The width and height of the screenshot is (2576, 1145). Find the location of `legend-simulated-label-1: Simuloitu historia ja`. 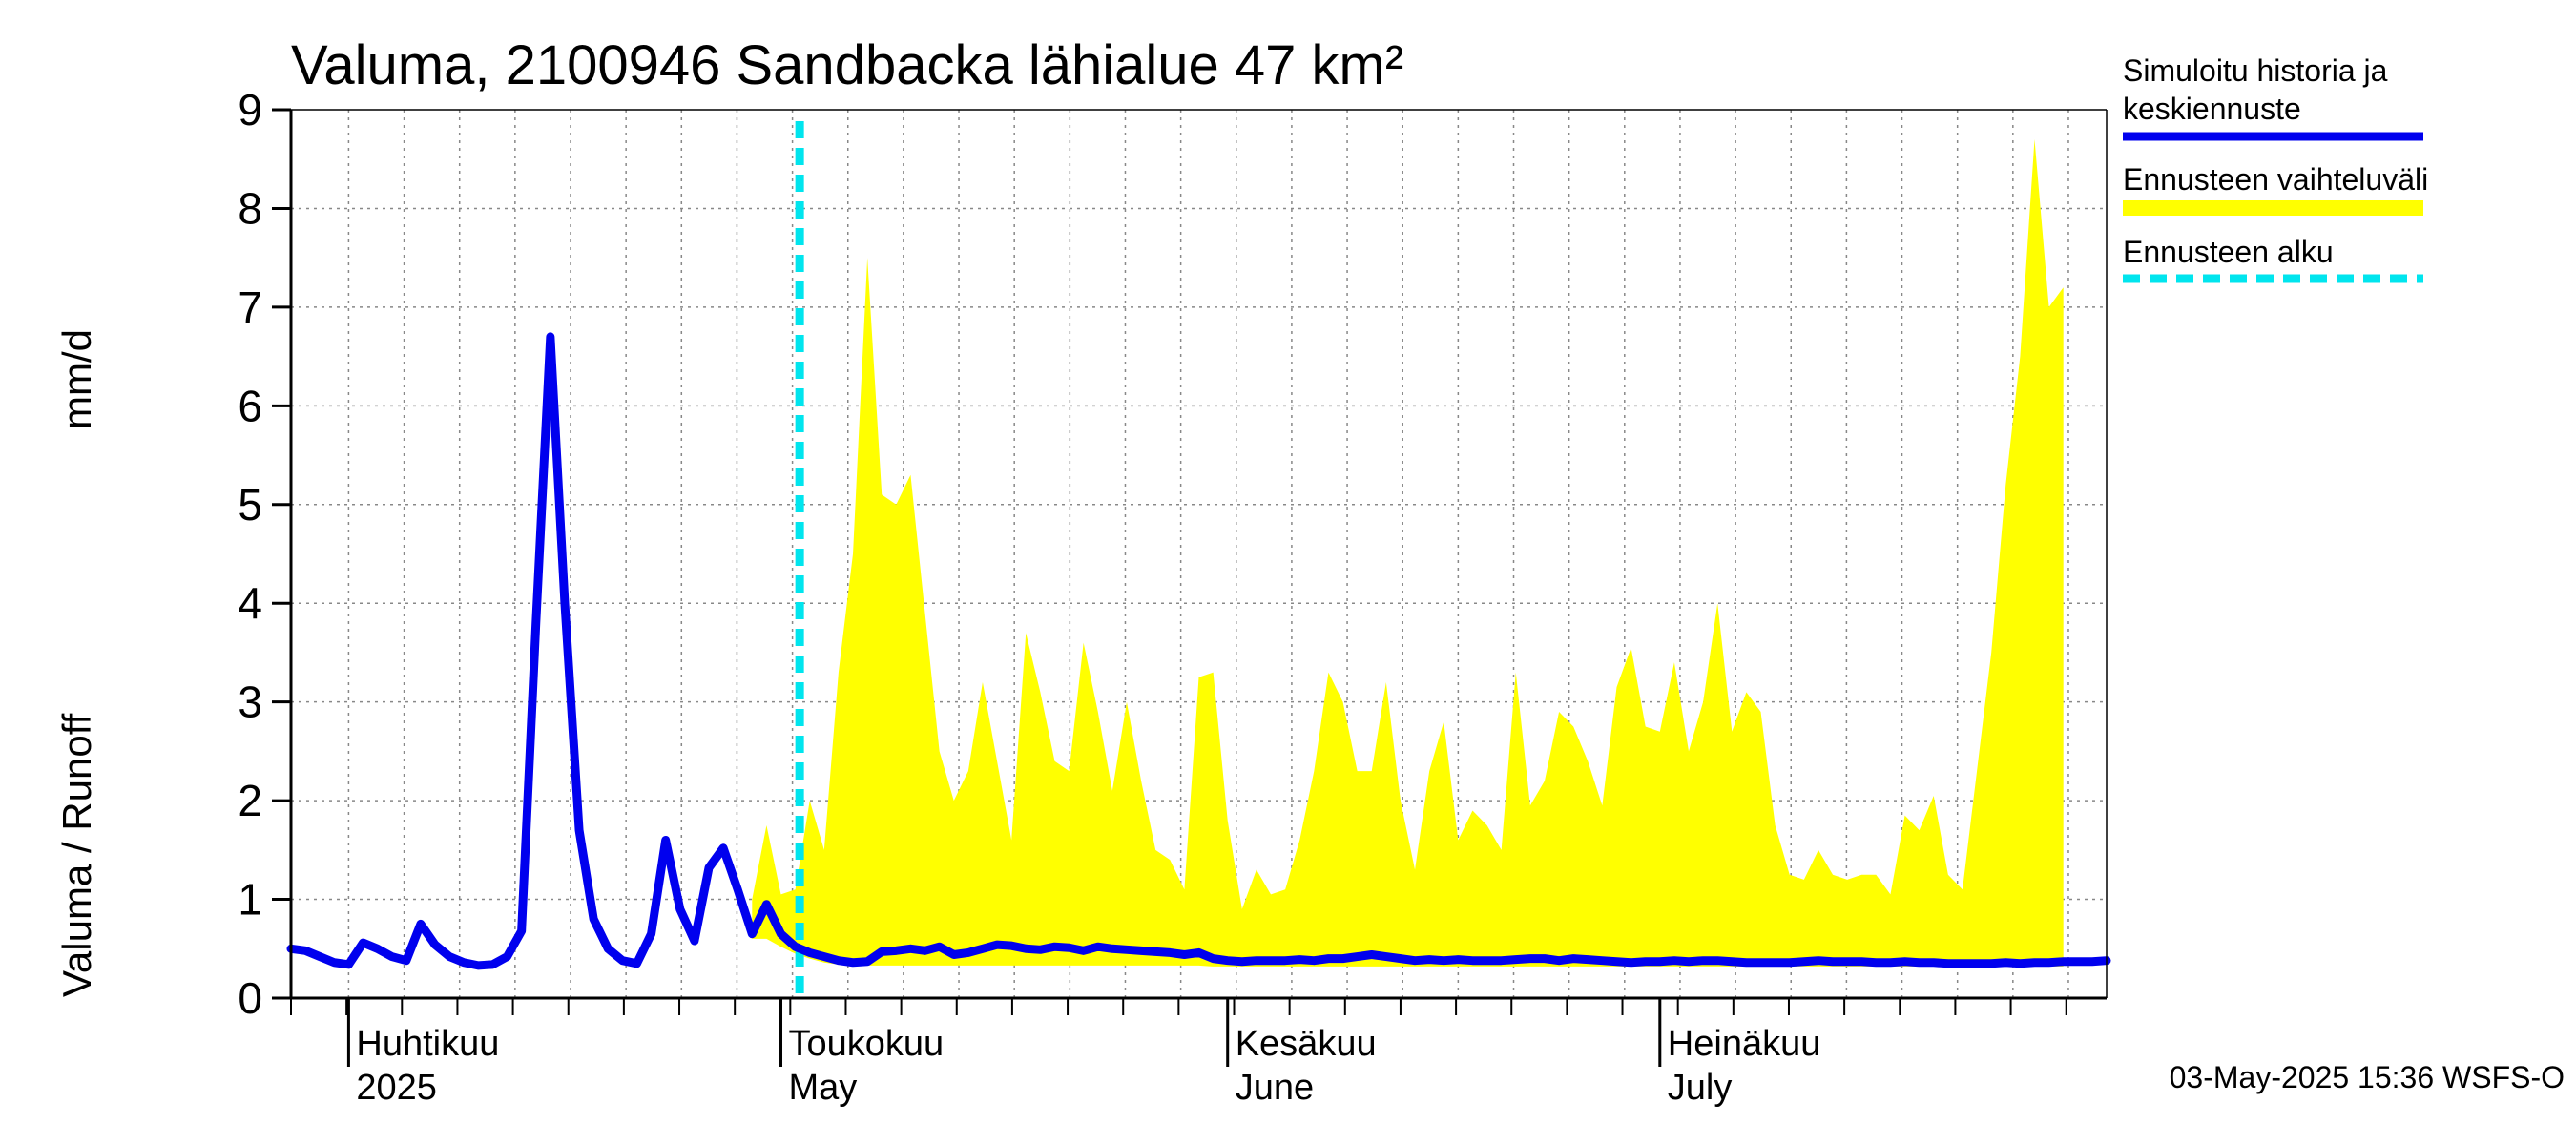

legend-simulated-label-1: Simuloitu historia ja is located at coordinates (2255, 70).